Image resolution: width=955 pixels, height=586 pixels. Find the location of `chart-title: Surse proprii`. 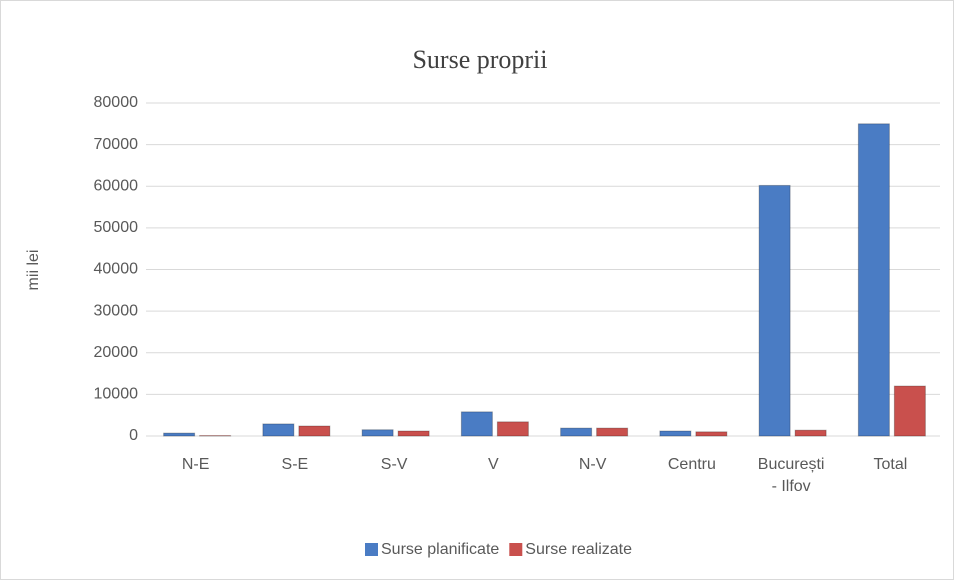

chart-title: Surse proprii is located at coordinates (479, 59).